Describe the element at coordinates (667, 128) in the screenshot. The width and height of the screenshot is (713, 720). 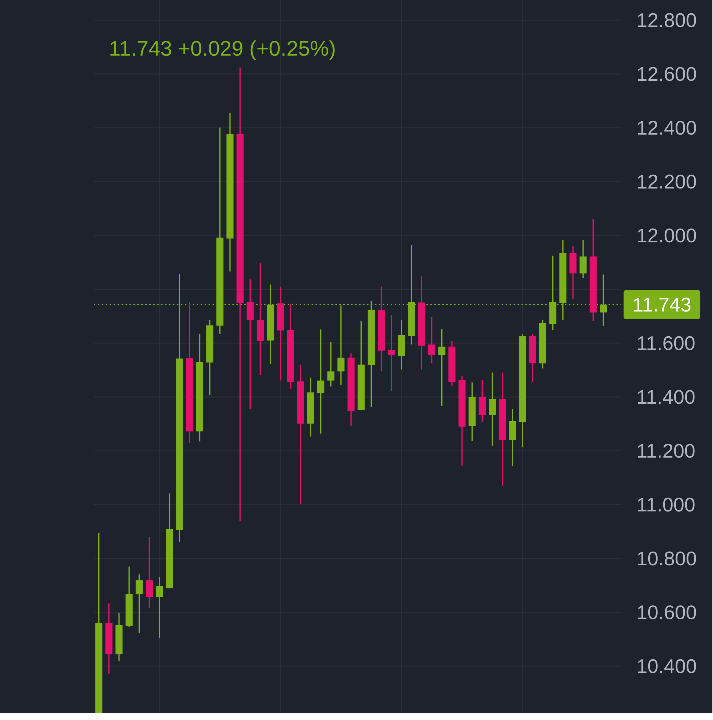
I see `y-tick-label: 12.400` at that location.